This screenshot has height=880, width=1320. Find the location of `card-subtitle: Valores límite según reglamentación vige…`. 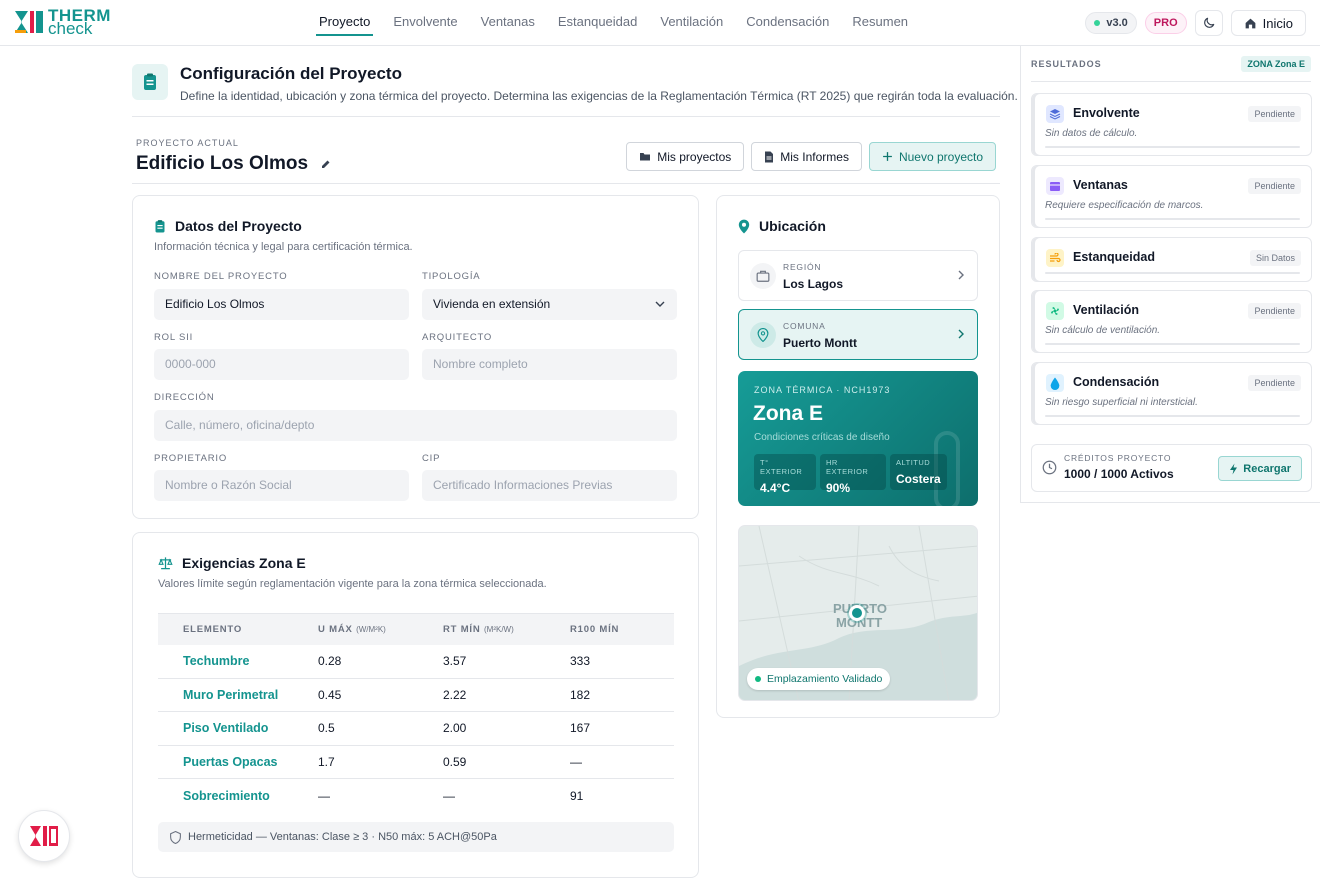

card-subtitle: Valores límite según reglamentación vige… is located at coordinates (352, 584).